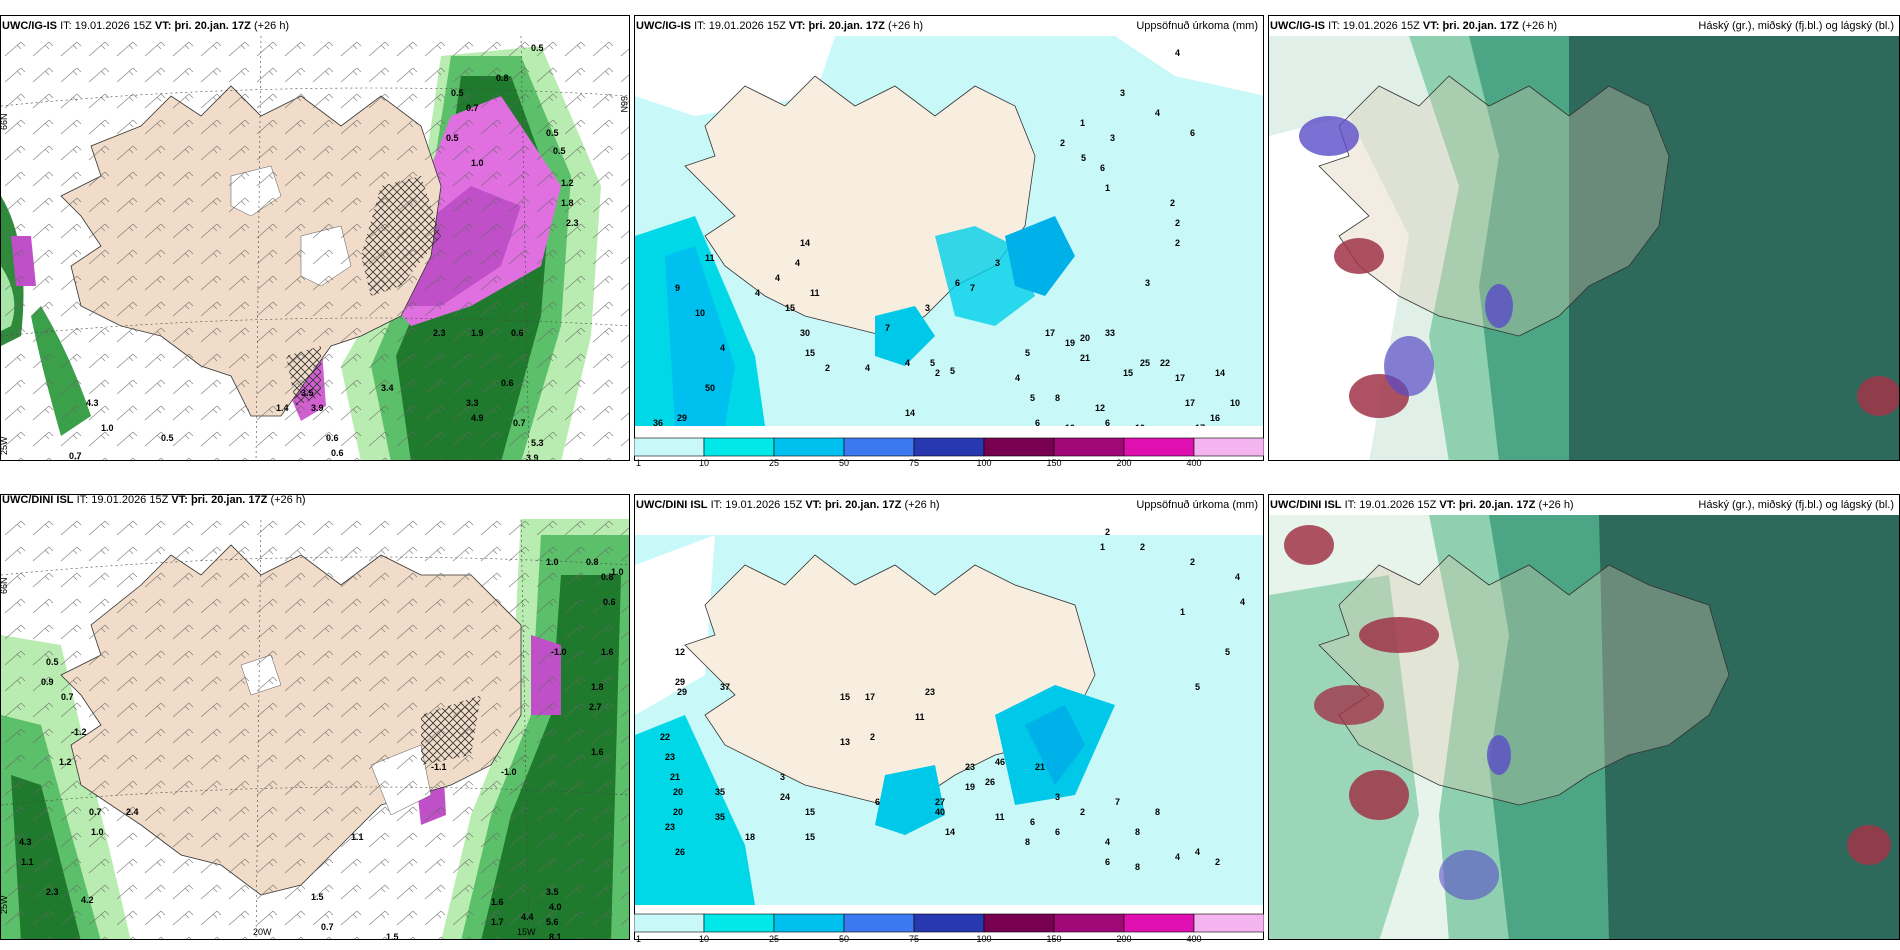 The image size is (1900, 950). I want to click on model-name: UWC/IG-IS, so click(663, 26).